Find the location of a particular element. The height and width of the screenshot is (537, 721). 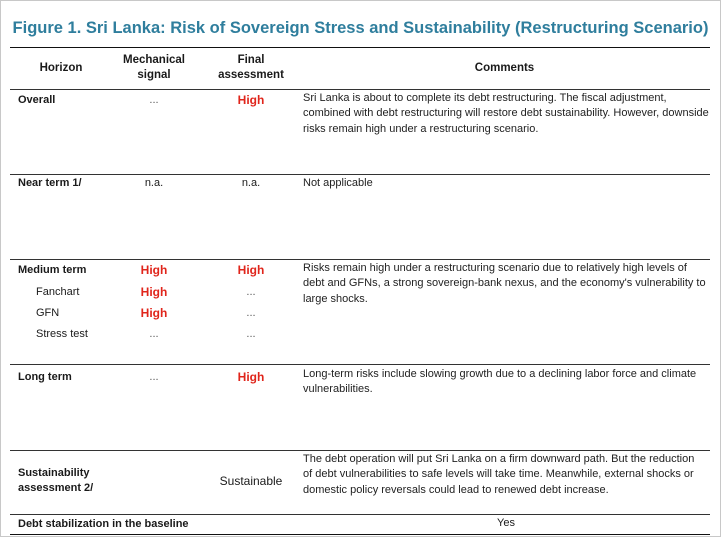

header-mechanical-signal: Mechanical signal is located at coordinates (154, 67).